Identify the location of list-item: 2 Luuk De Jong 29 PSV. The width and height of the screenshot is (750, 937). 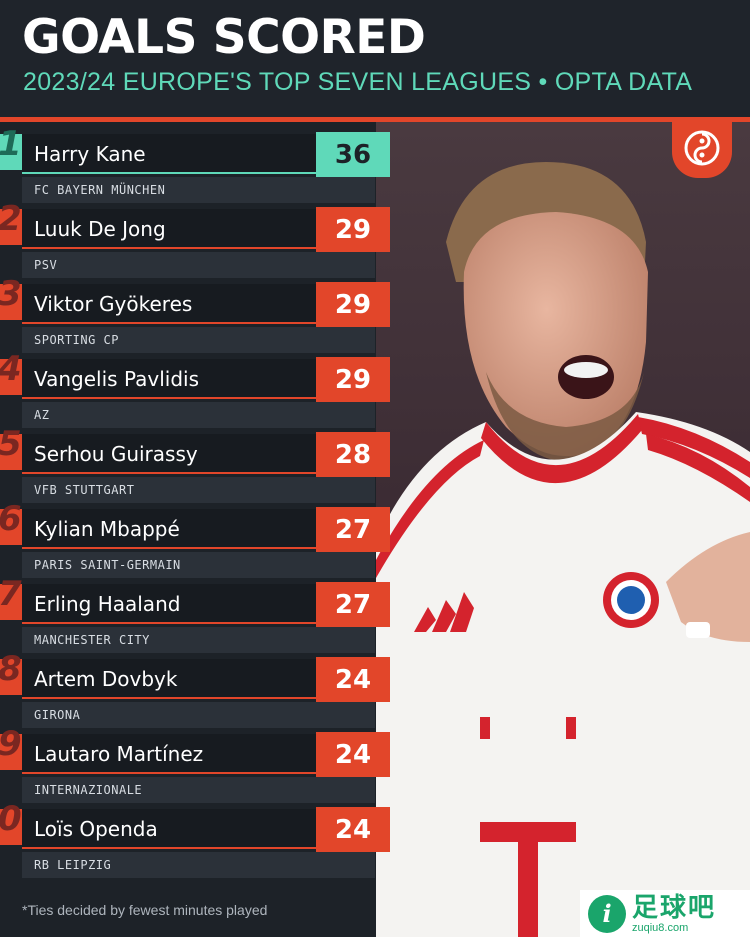
(195, 237).